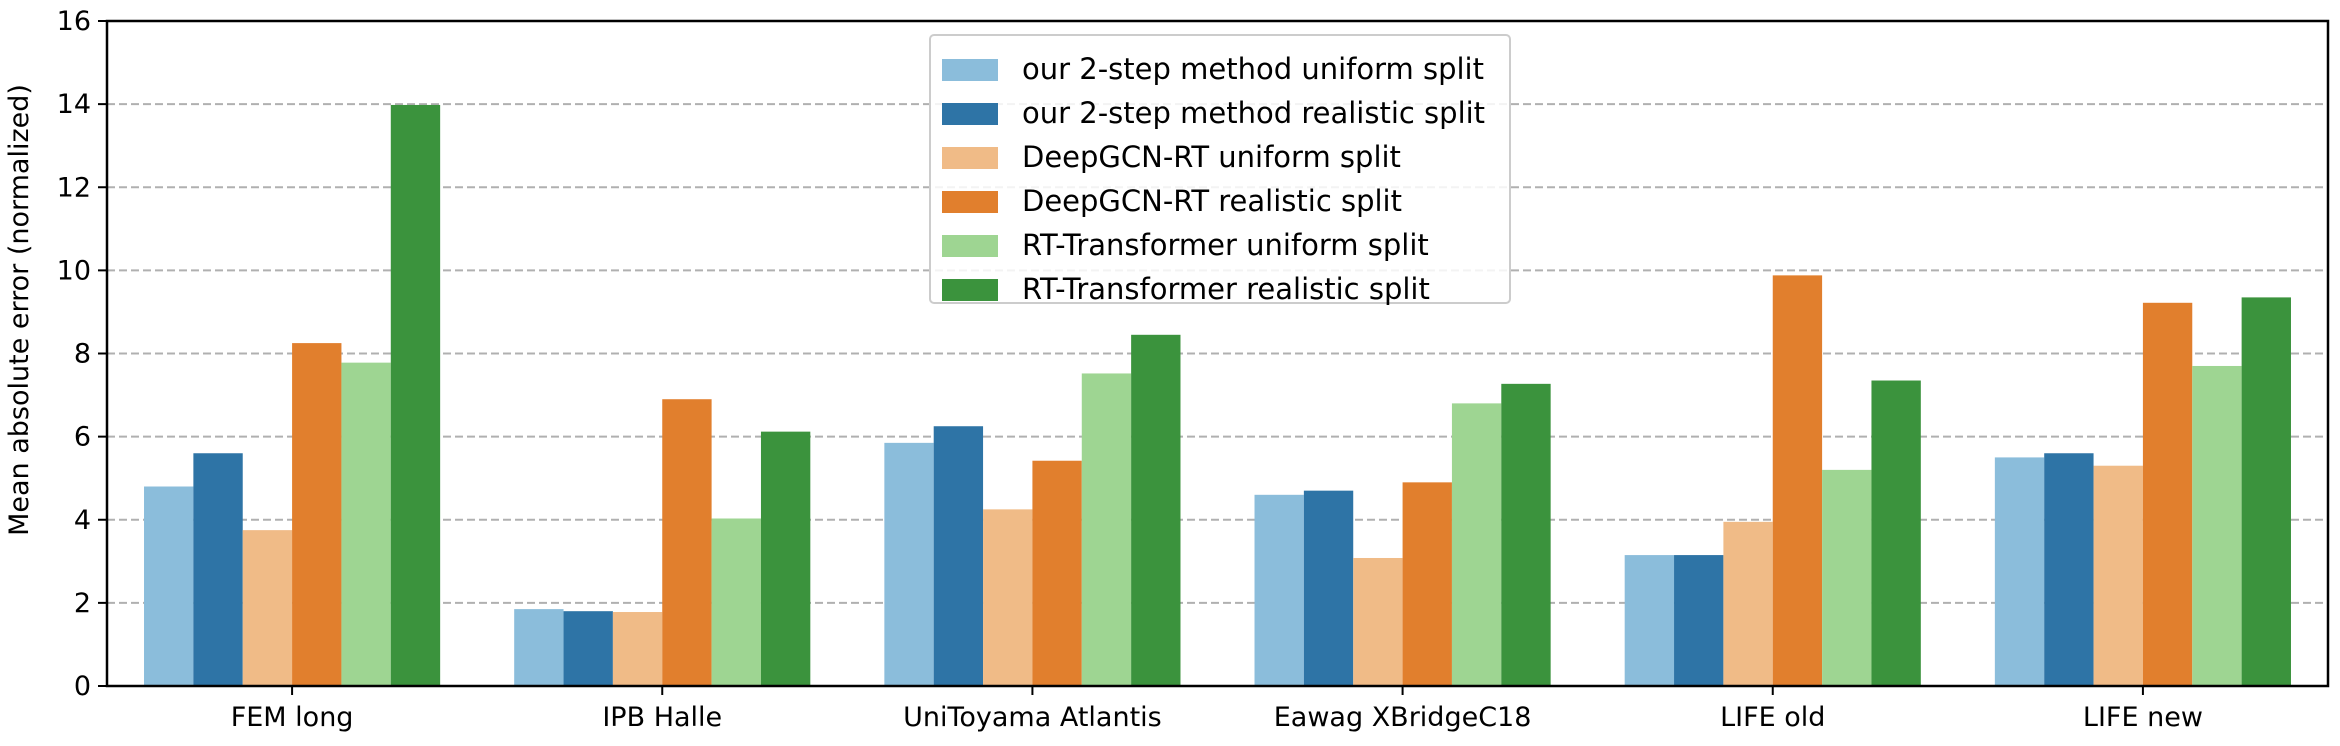 This screenshot has width=2340, height=746. What do you see at coordinates (19, 310) in the screenshot?
I see `y-axis-label: Mean absolute error (normalized)` at bounding box center [19, 310].